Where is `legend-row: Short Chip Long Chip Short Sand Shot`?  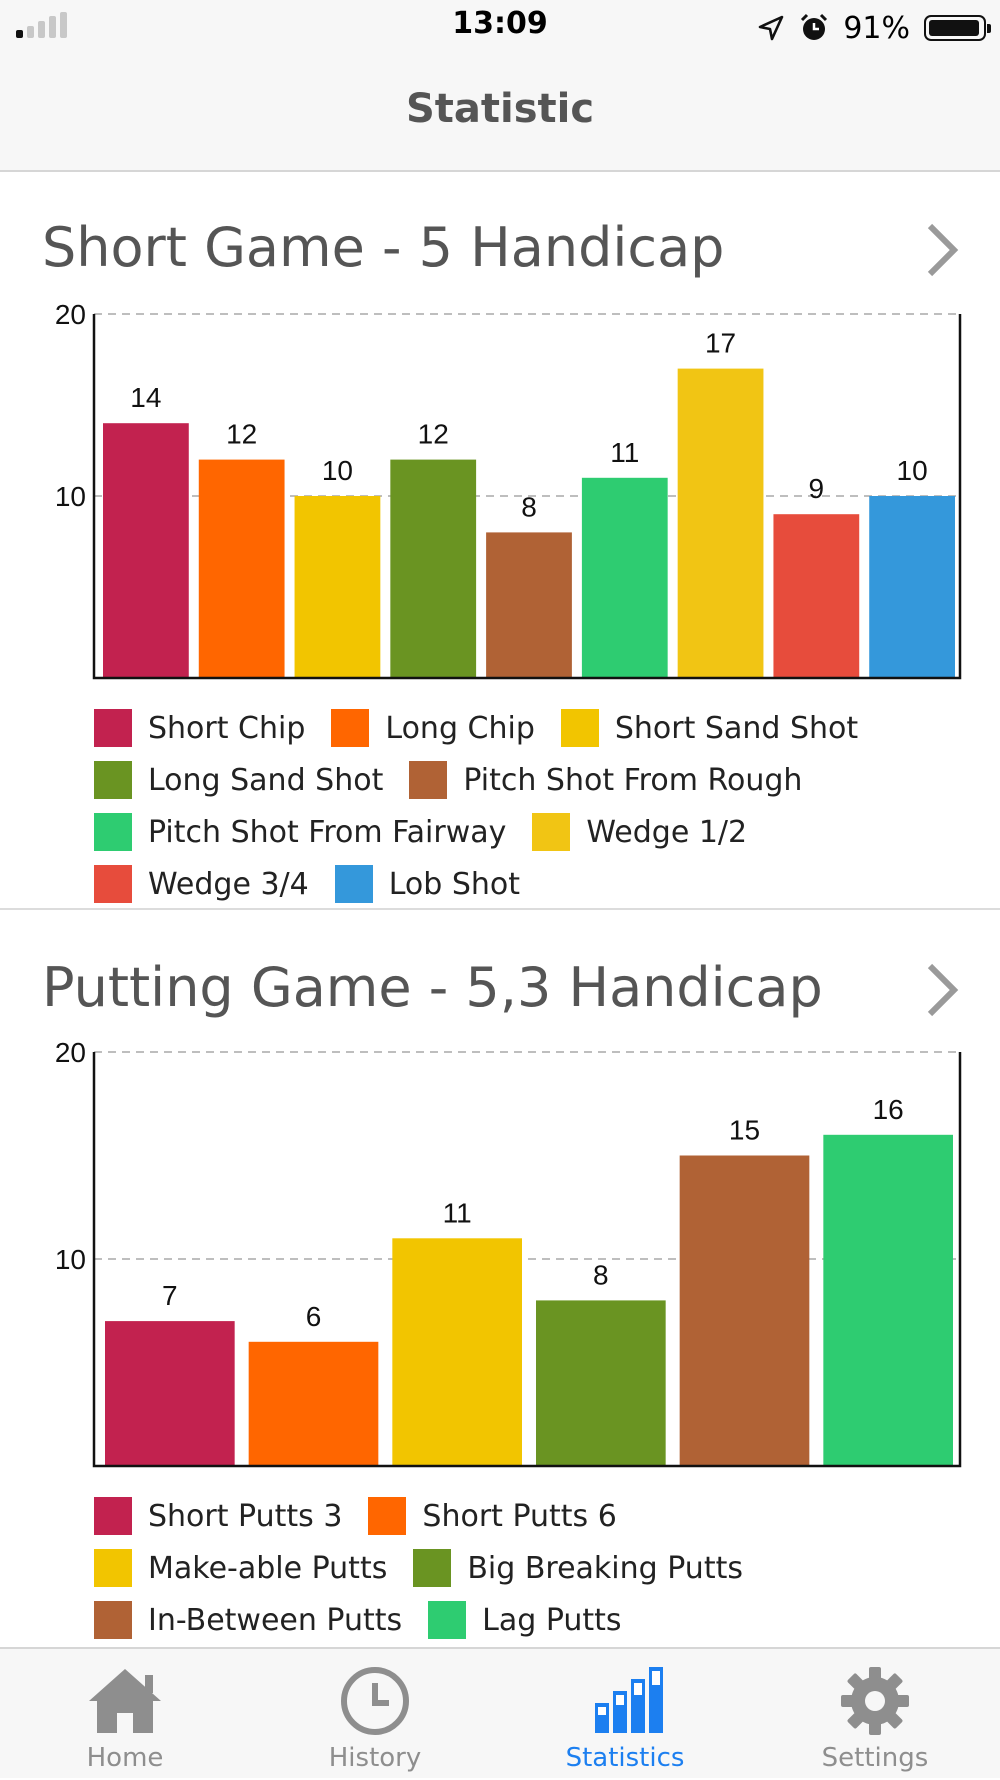 legend-row: Short Chip Long Chip Short Sand Shot is located at coordinates (534, 728).